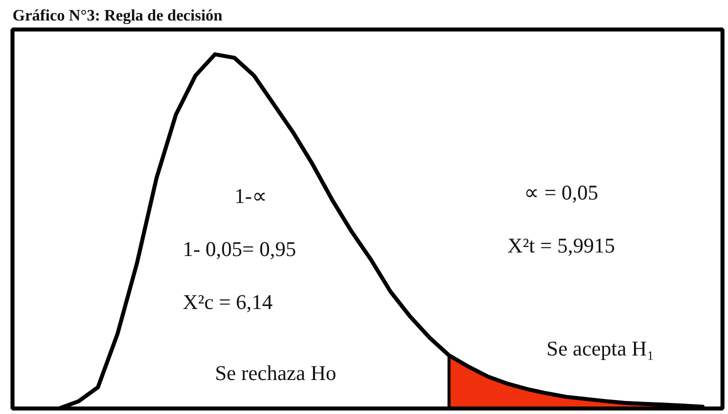 This screenshot has width=728, height=414. What do you see at coordinates (250, 196) in the screenshot?
I see `annotation: 1-∝` at bounding box center [250, 196].